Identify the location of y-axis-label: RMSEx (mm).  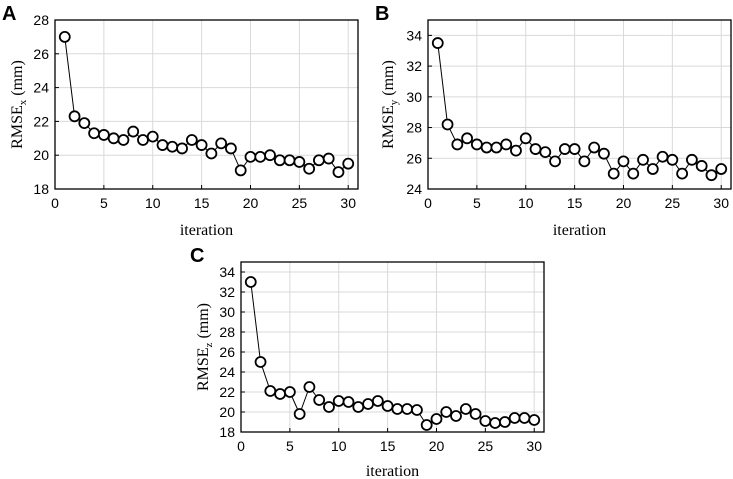
(19, 104).